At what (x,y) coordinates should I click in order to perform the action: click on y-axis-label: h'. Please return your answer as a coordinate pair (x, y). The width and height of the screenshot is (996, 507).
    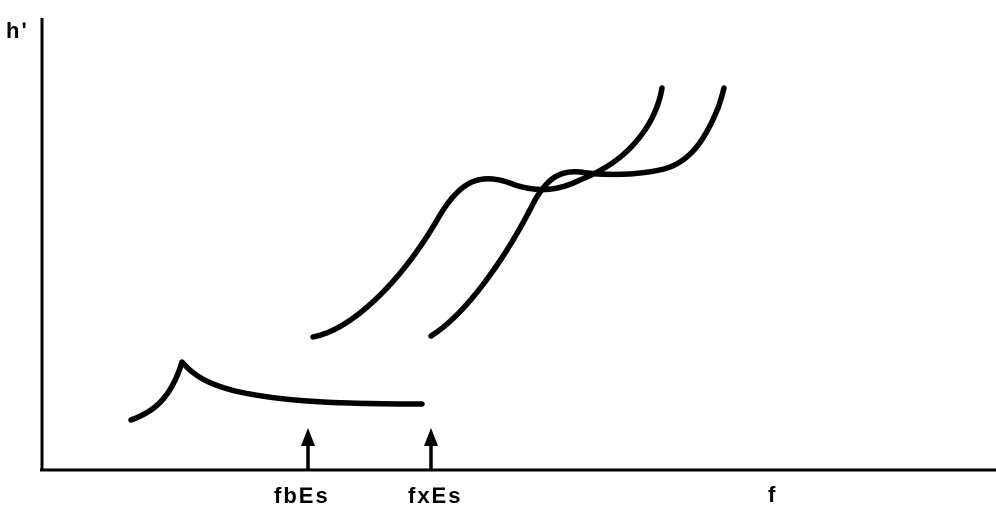
    Looking at the image, I should click on (17, 30).